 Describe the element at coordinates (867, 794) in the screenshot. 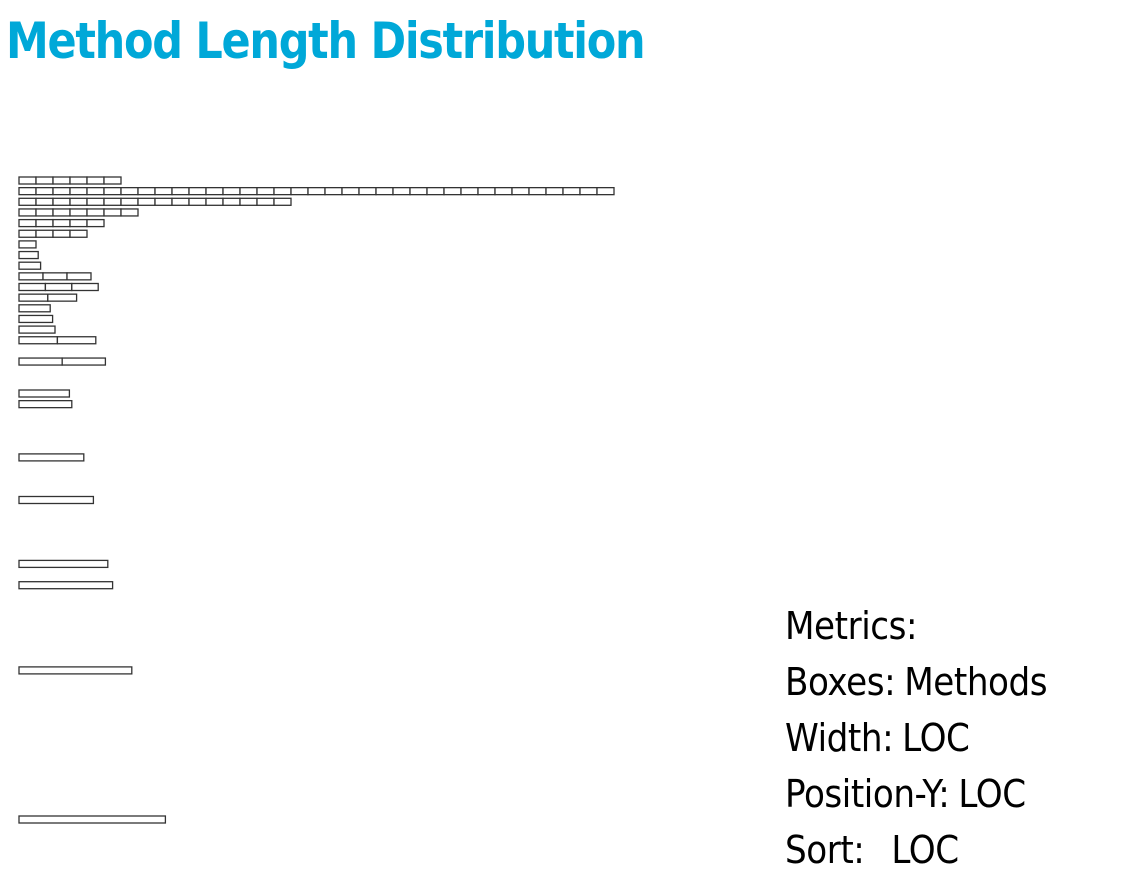

I see `legend-key: Position-Y:` at that location.